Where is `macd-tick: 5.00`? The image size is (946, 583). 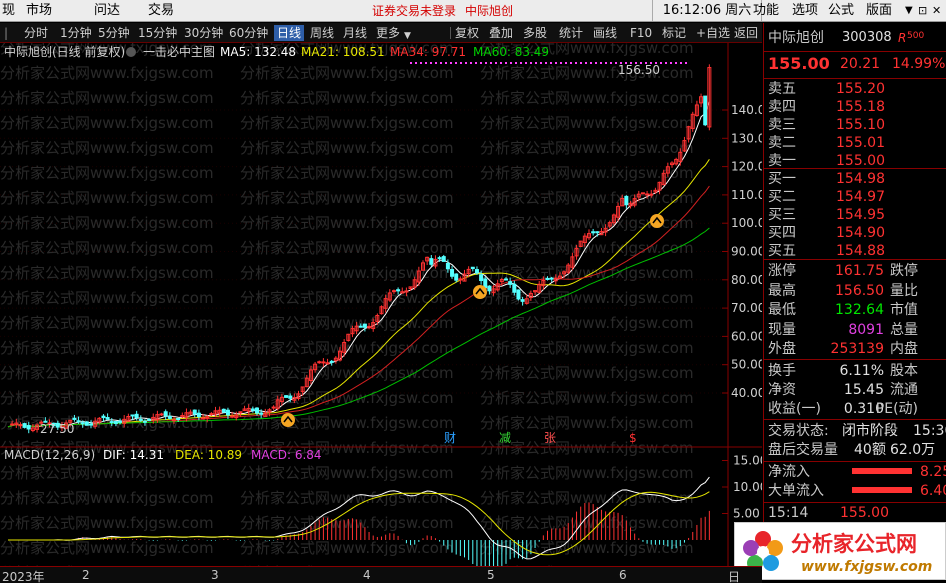 macd-tick: 5.00 is located at coordinates (746, 514).